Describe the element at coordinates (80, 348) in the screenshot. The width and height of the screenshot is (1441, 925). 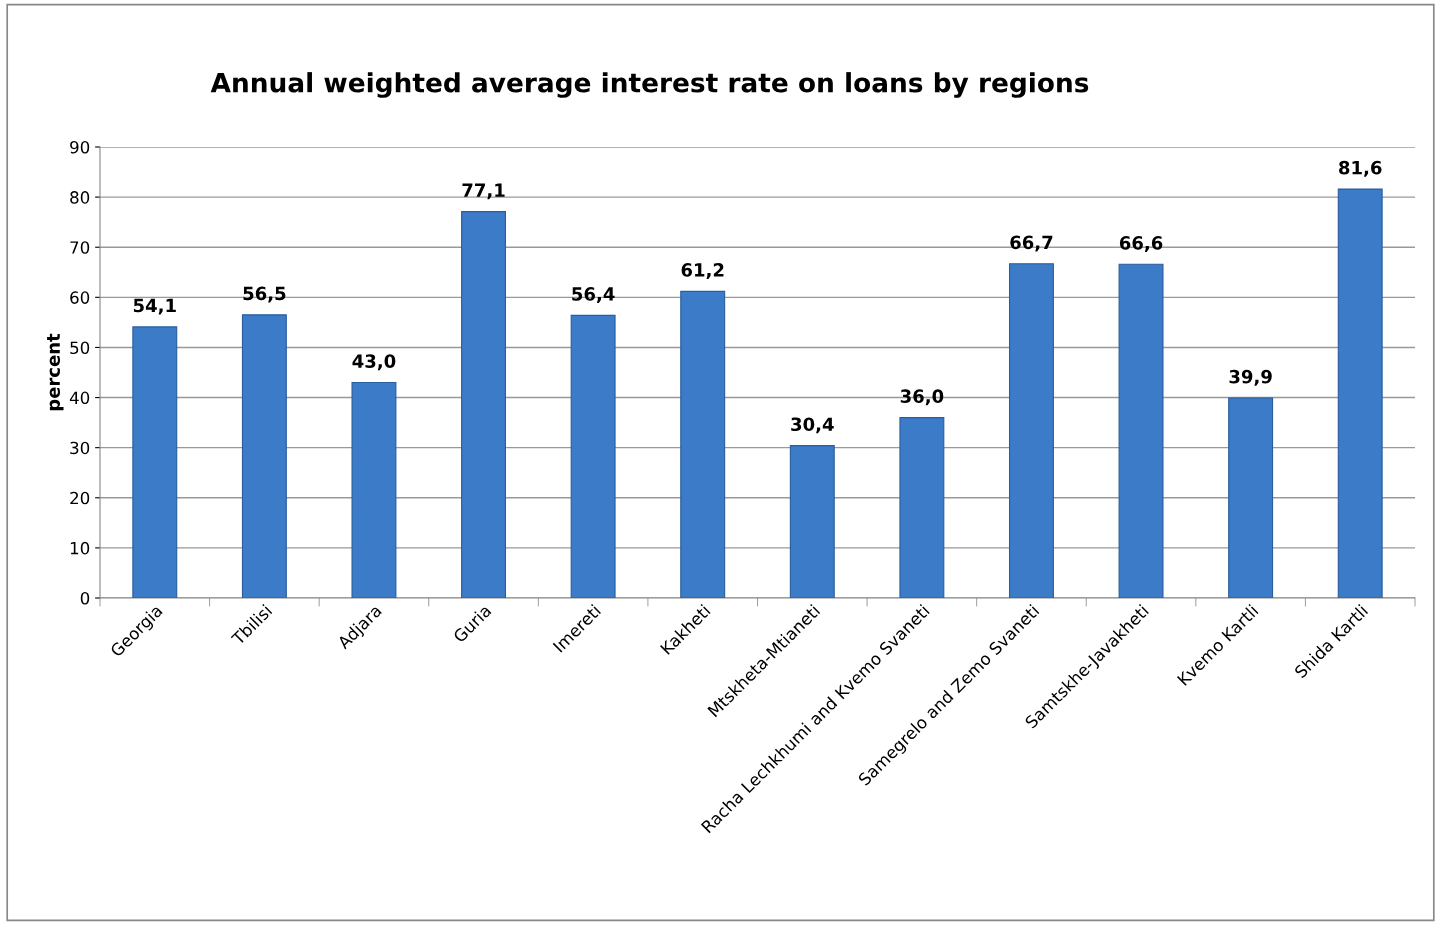
I see `y-tick-label: 50` at that location.